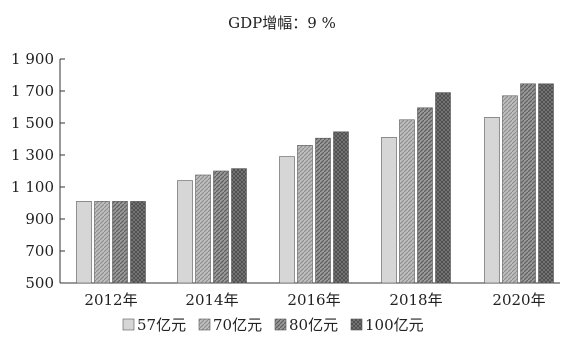  What do you see at coordinates (313, 300) in the screenshot?
I see `x-tick-label: 2016年` at bounding box center [313, 300].